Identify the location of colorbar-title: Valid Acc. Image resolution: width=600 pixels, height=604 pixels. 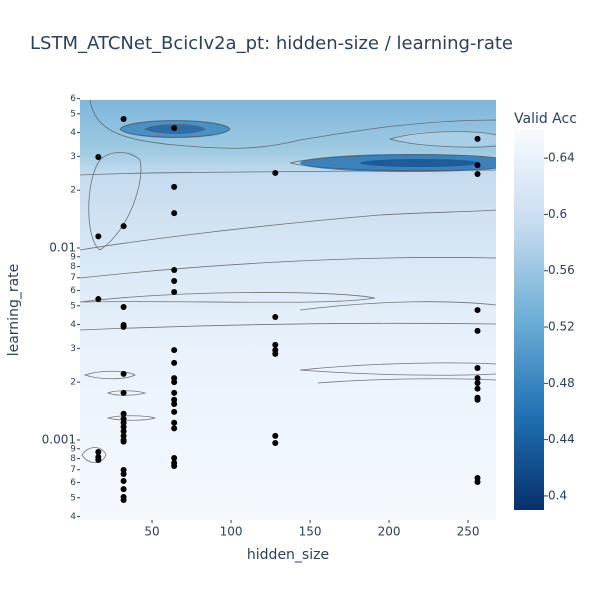
(545, 119).